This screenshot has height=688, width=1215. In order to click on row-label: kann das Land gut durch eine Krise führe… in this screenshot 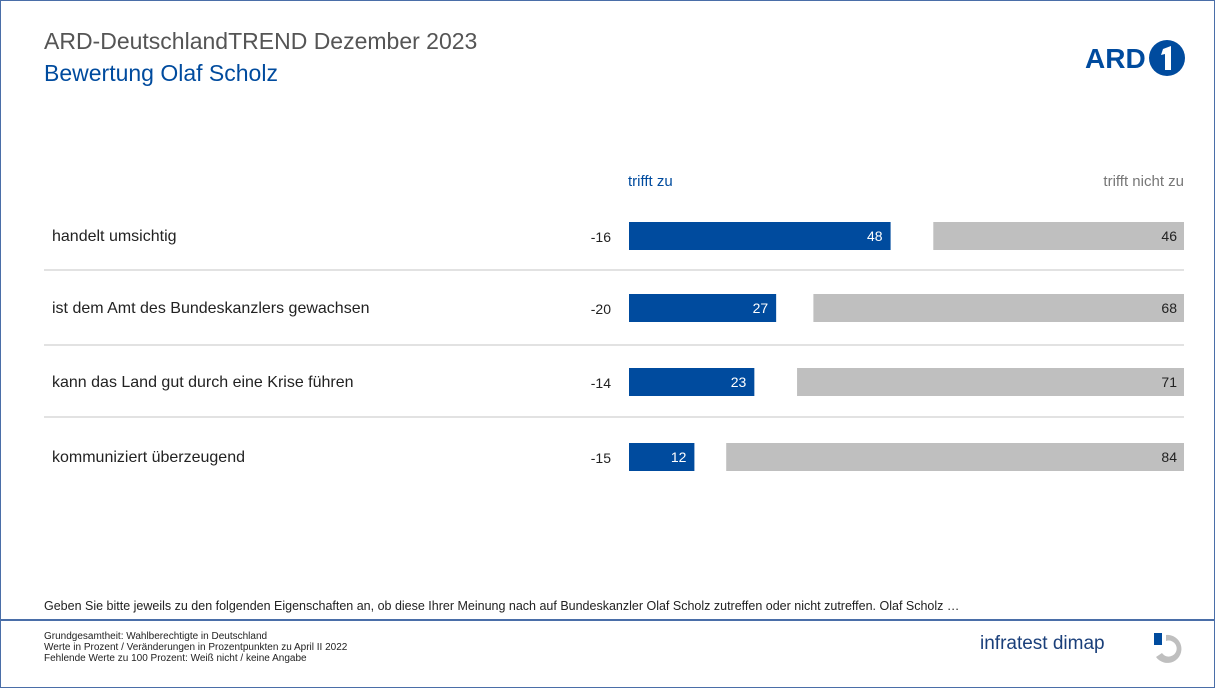, I will do `click(203, 382)`.